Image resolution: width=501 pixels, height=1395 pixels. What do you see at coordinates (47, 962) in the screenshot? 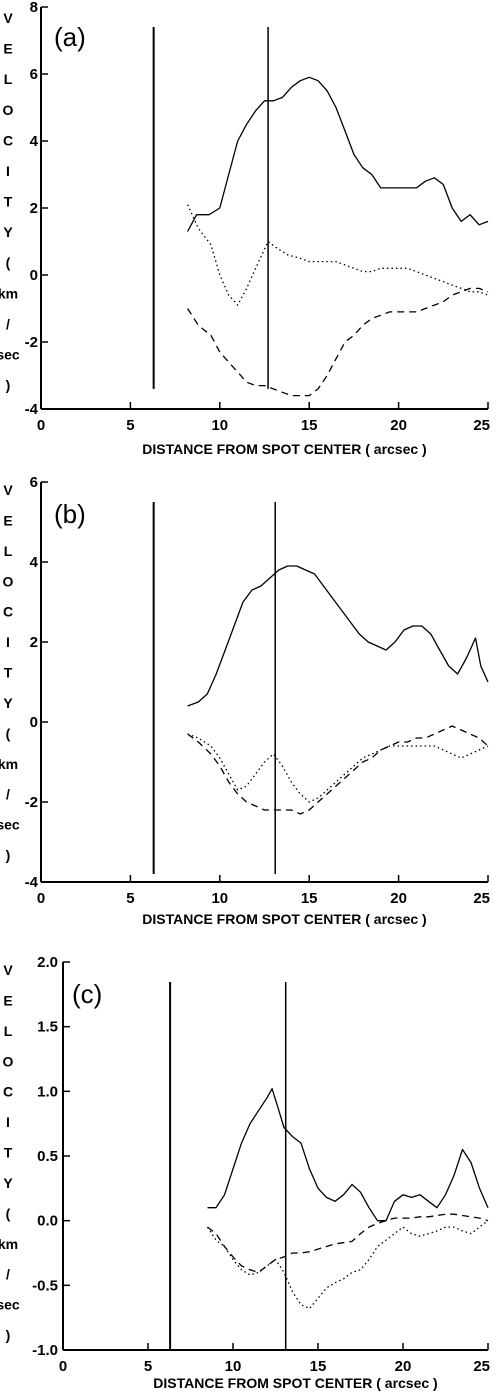
I see `y-tick-label: 2.0` at bounding box center [47, 962].